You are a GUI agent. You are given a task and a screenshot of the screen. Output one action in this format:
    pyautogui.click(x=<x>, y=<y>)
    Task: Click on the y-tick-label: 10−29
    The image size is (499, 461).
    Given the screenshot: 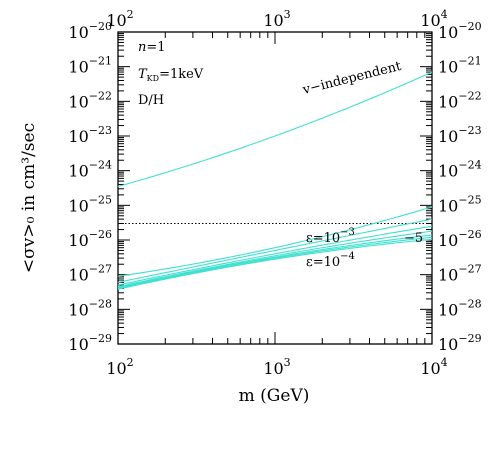 What is the action you would take?
    pyautogui.click(x=90, y=343)
    